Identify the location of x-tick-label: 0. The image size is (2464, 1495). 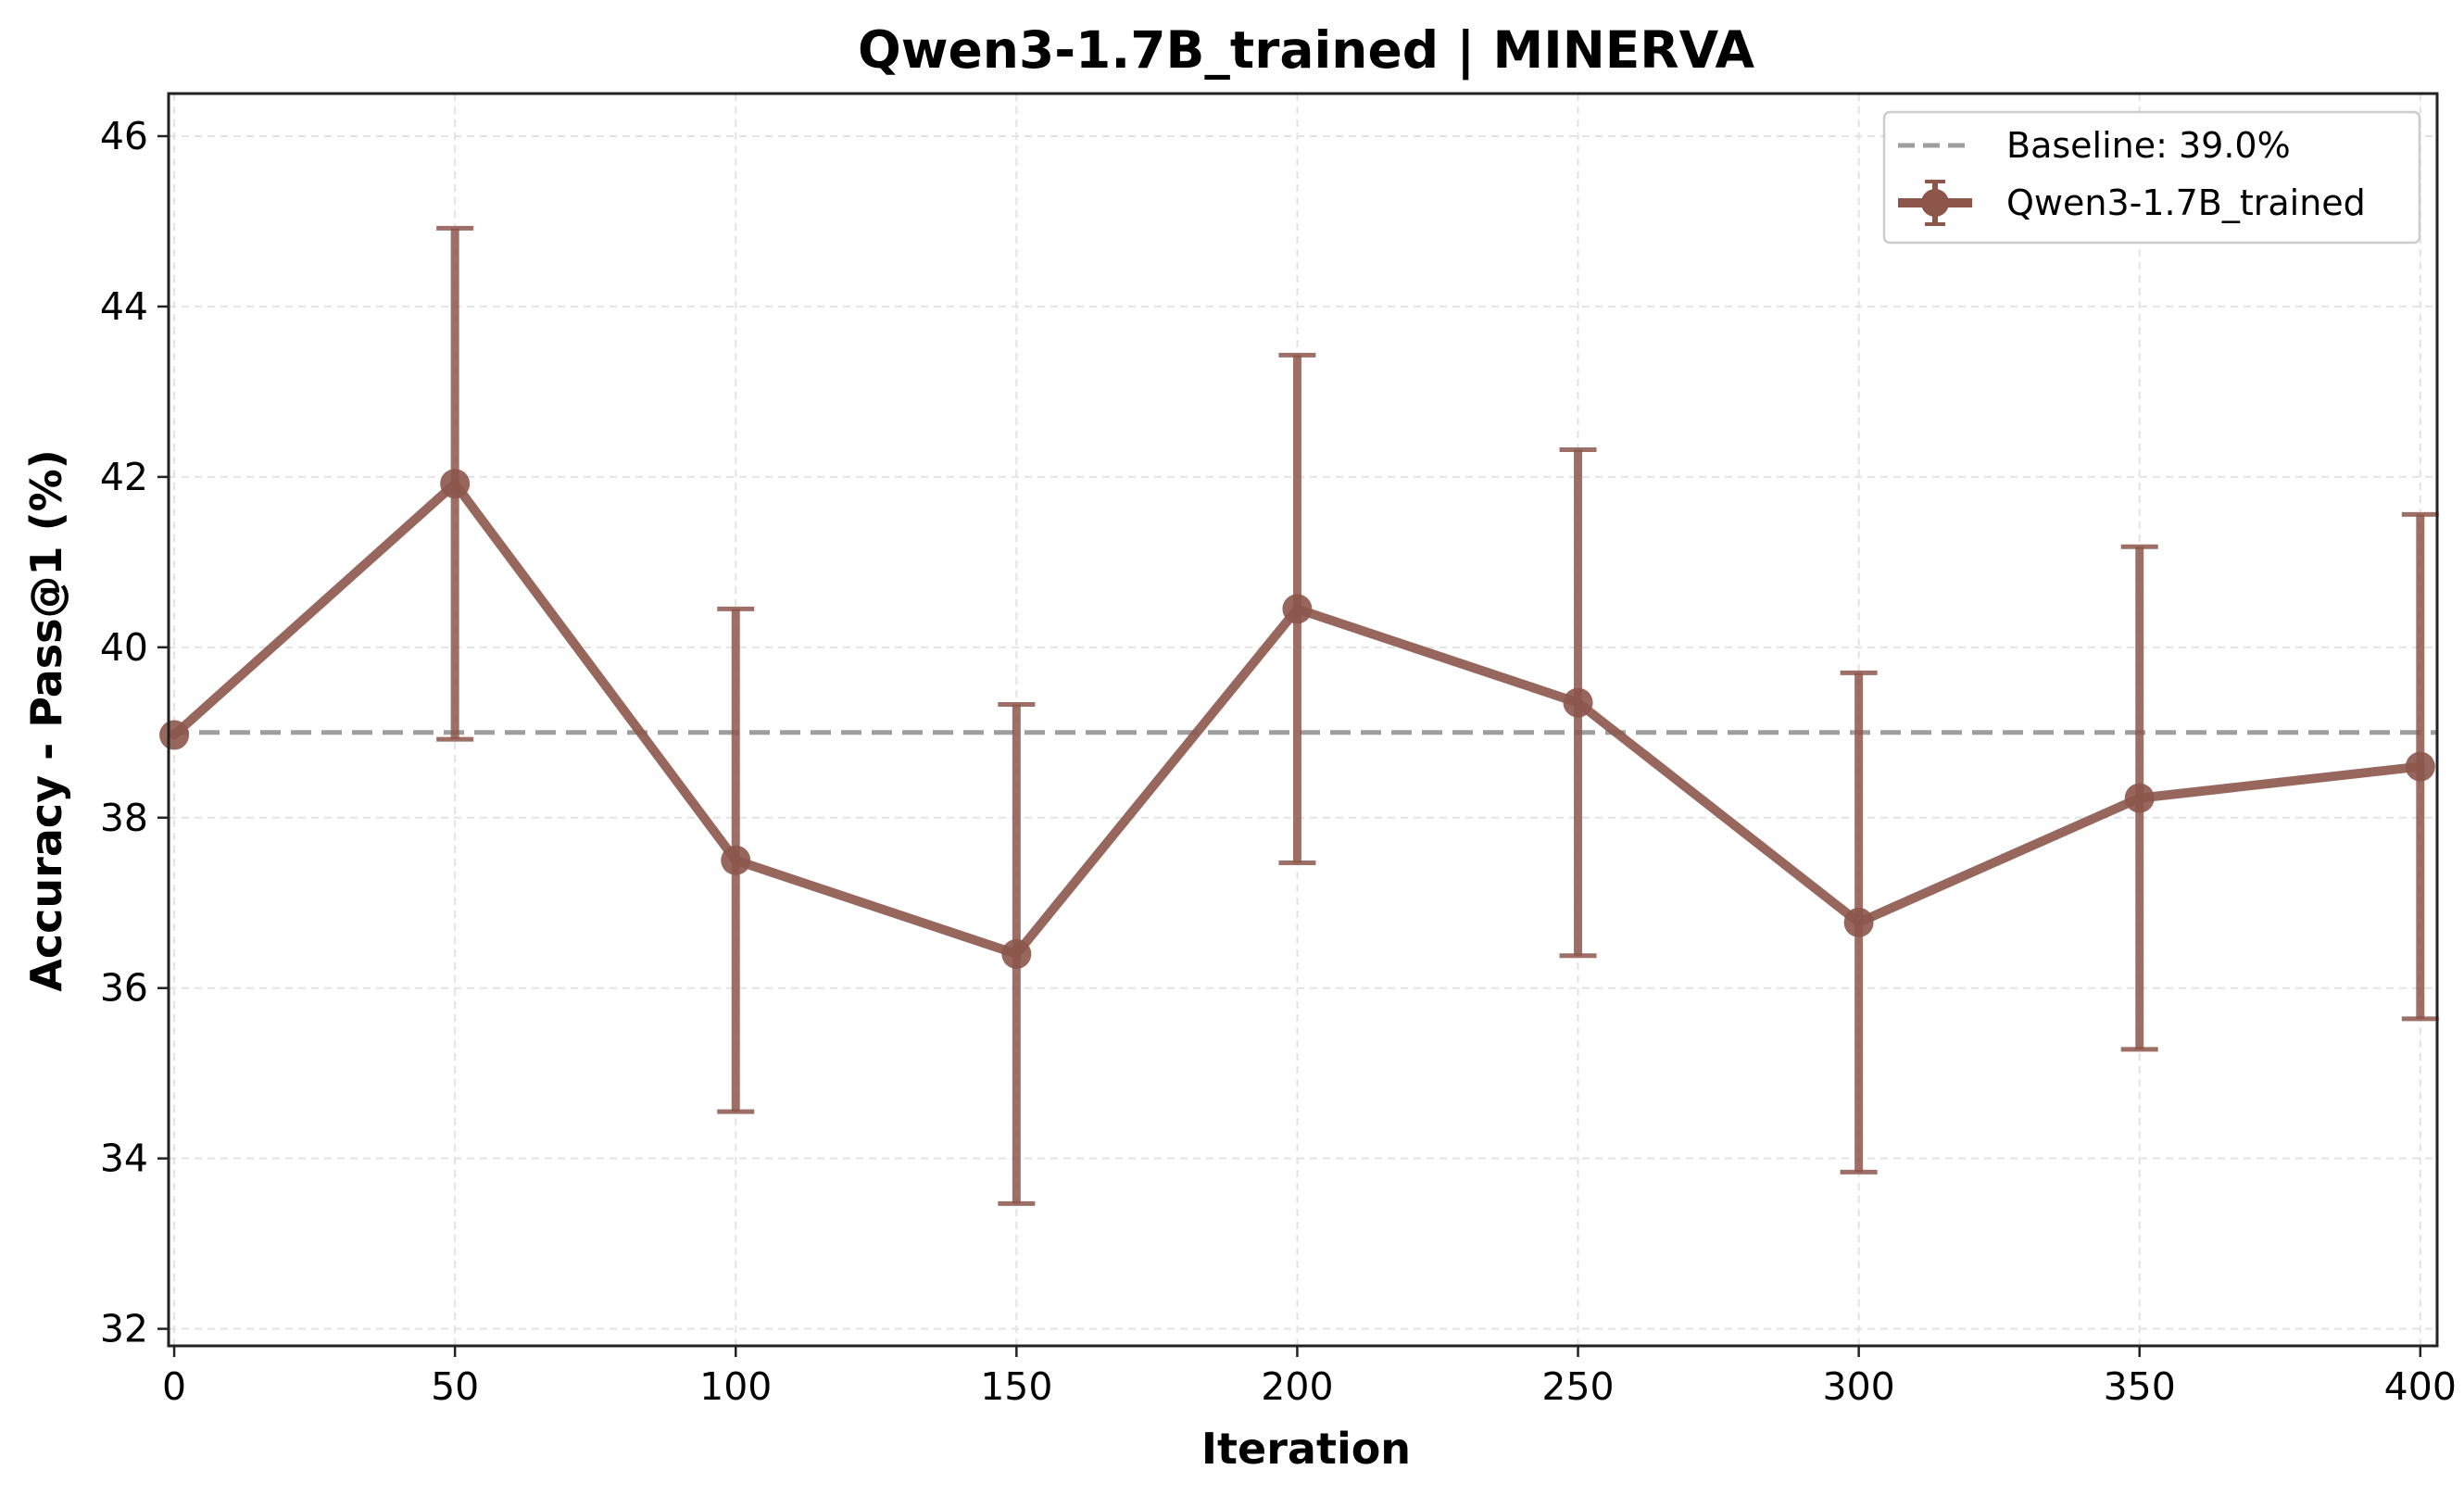
(174, 1386).